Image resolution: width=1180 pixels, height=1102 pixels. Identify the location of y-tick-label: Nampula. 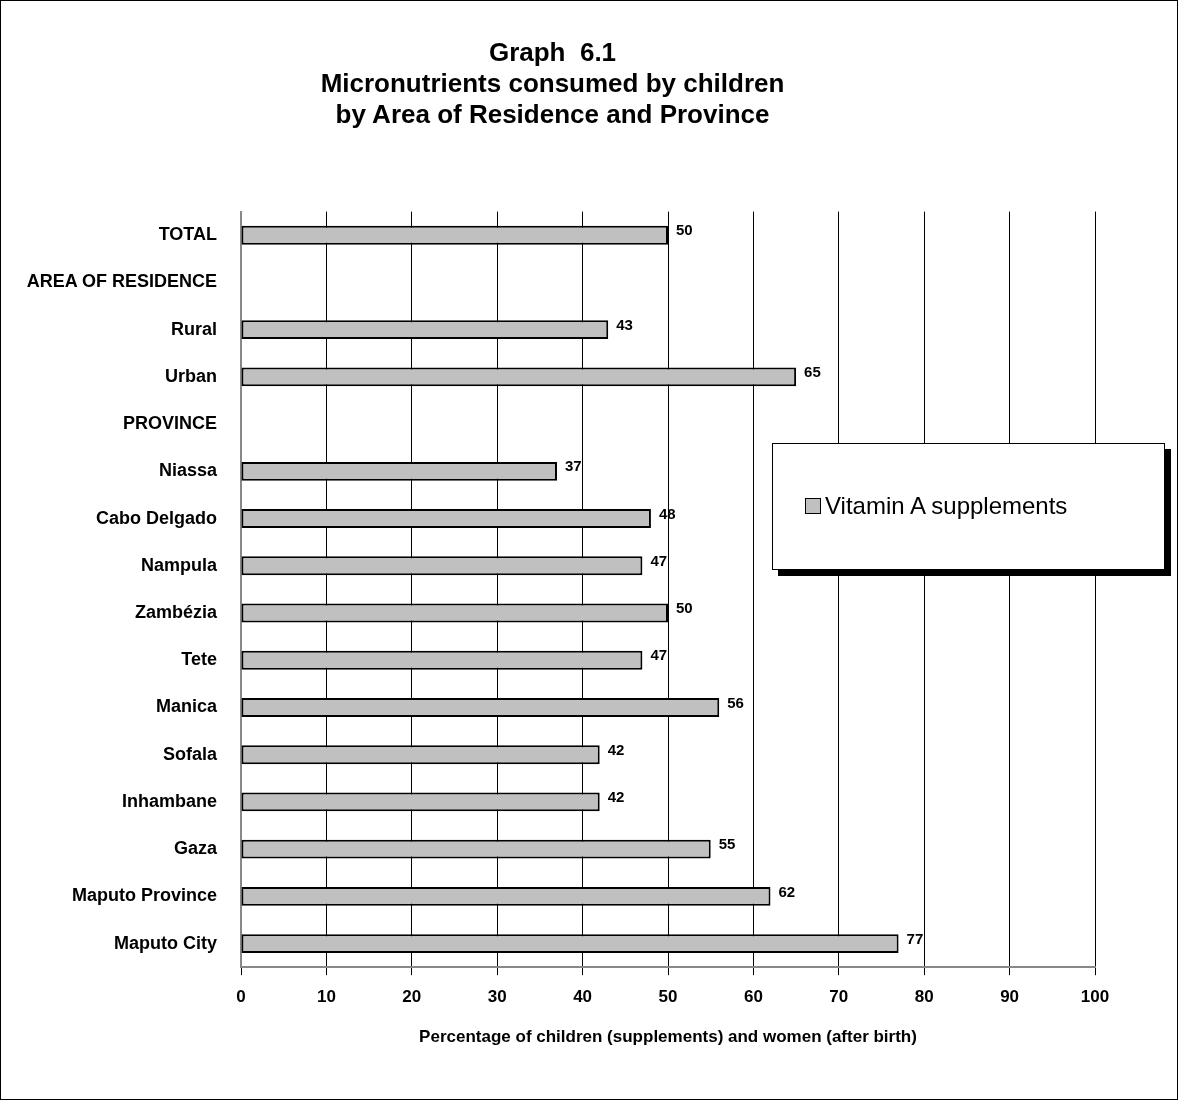
(179, 564).